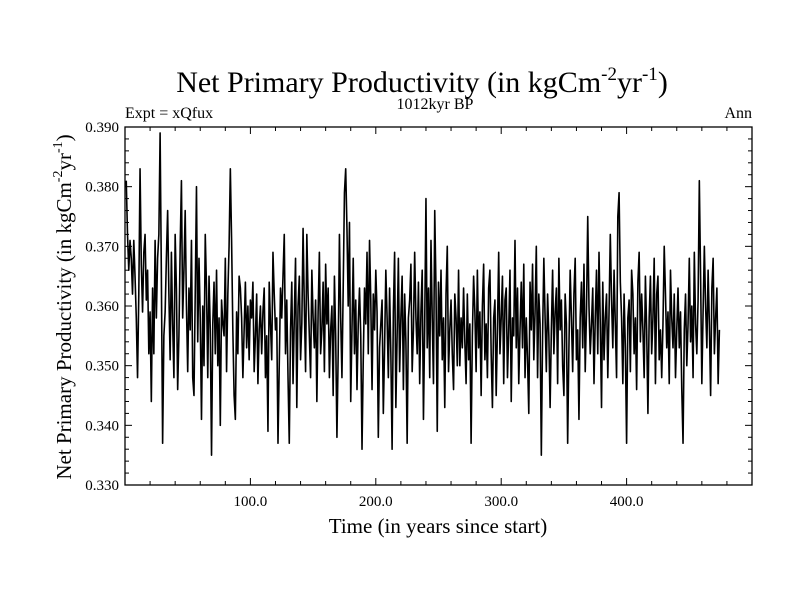 The image size is (800, 600). What do you see at coordinates (102, 486) in the screenshot?
I see `y-tick-label: 0.330` at bounding box center [102, 486].